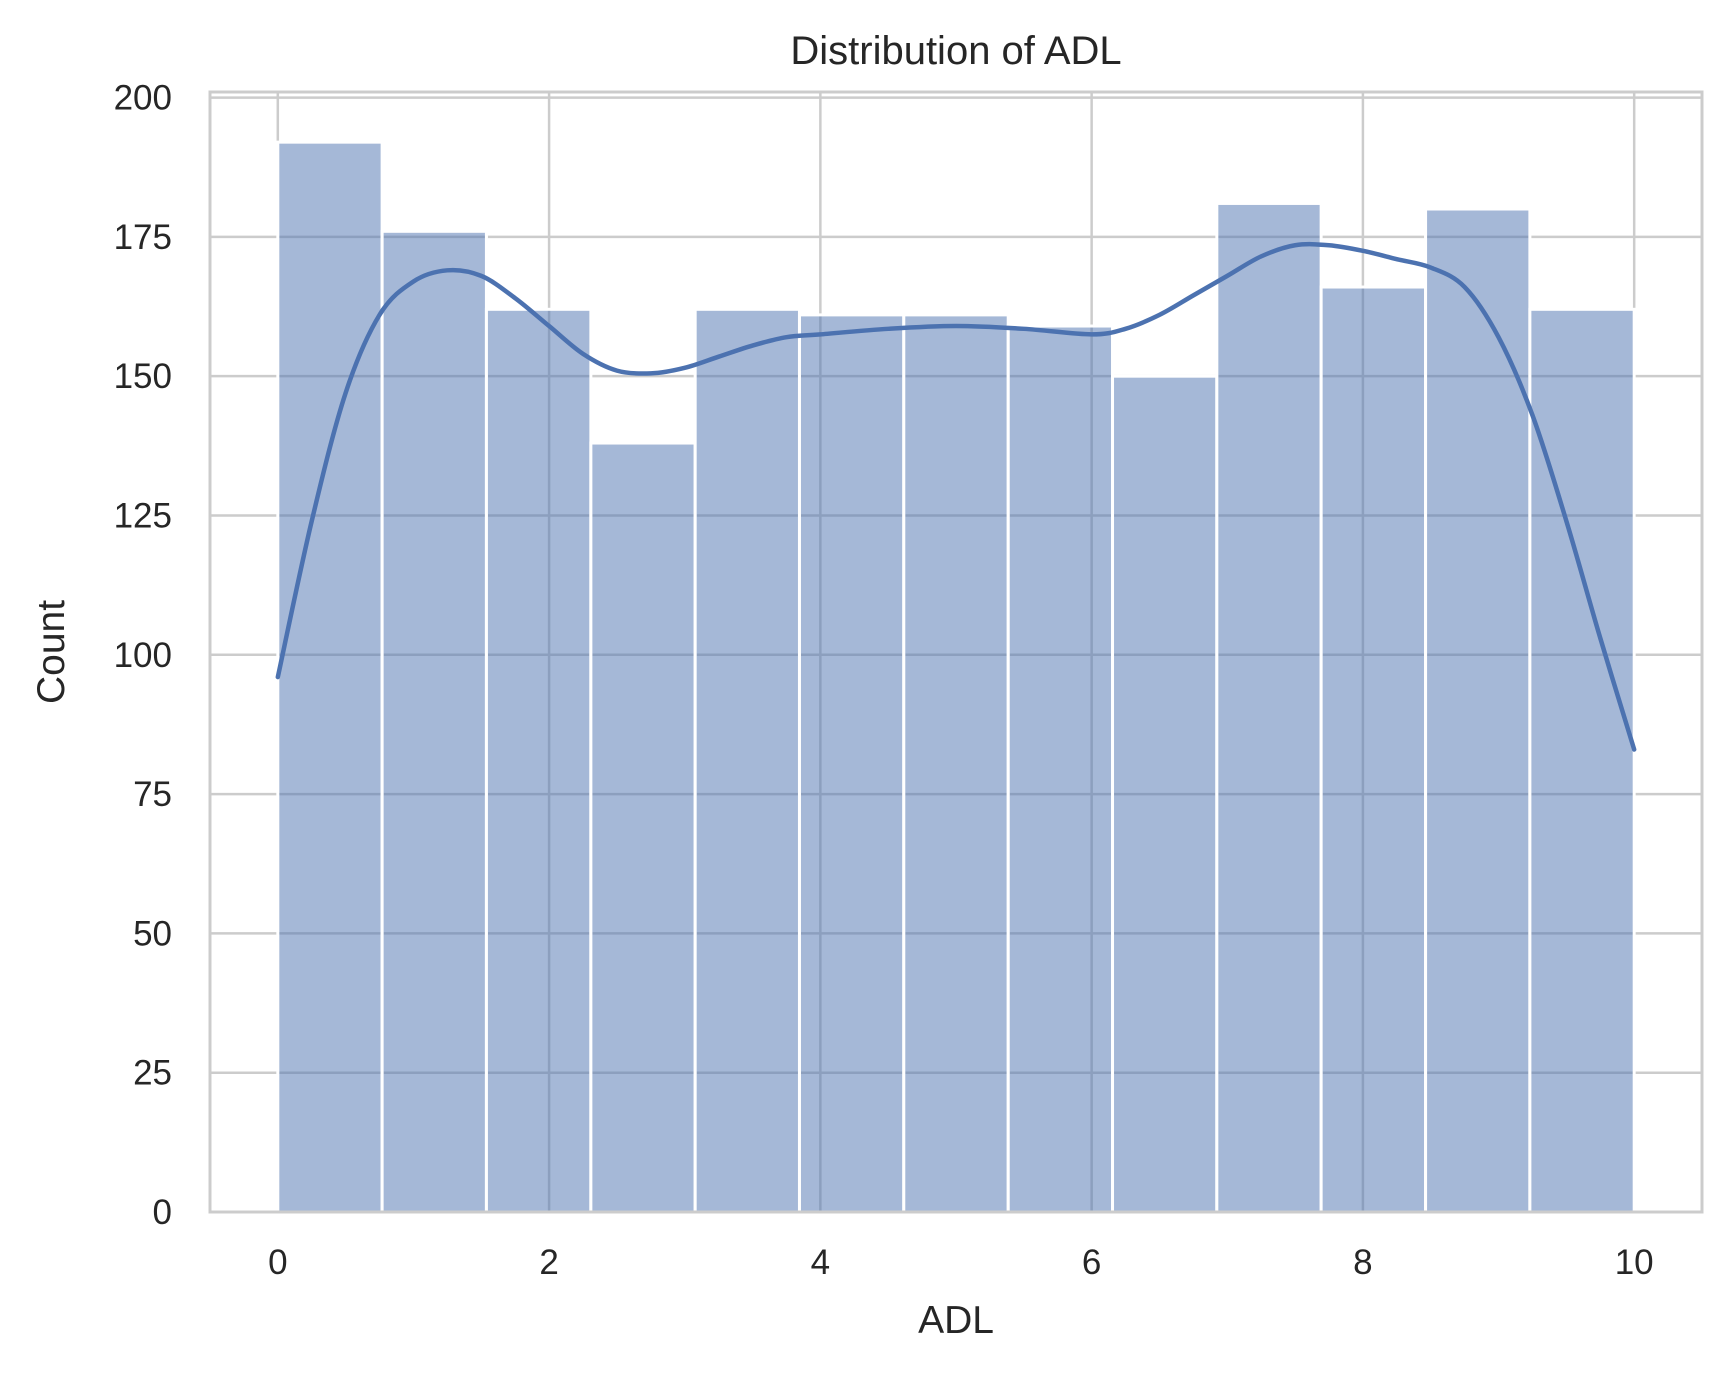 This screenshot has width=1726, height=1373. Describe the element at coordinates (1362, 1262) in the screenshot. I see `x-tick-label: 8` at that location.